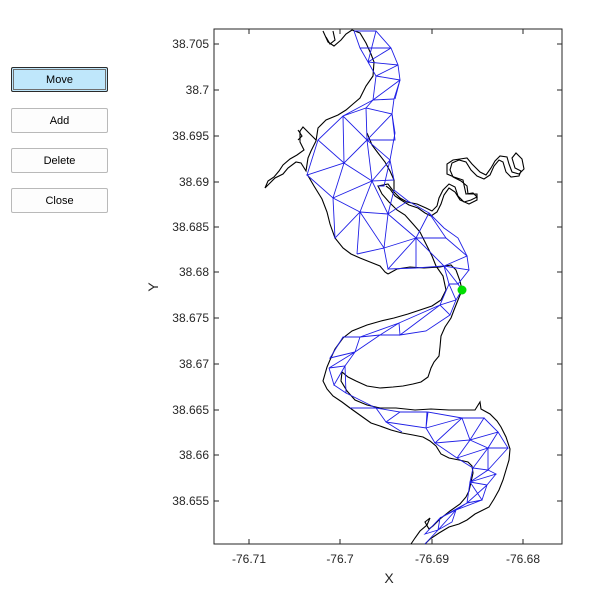 This screenshot has width=599, height=603. What do you see at coordinates (59, 160) in the screenshot?
I see `delete-button: Delete` at bounding box center [59, 160].